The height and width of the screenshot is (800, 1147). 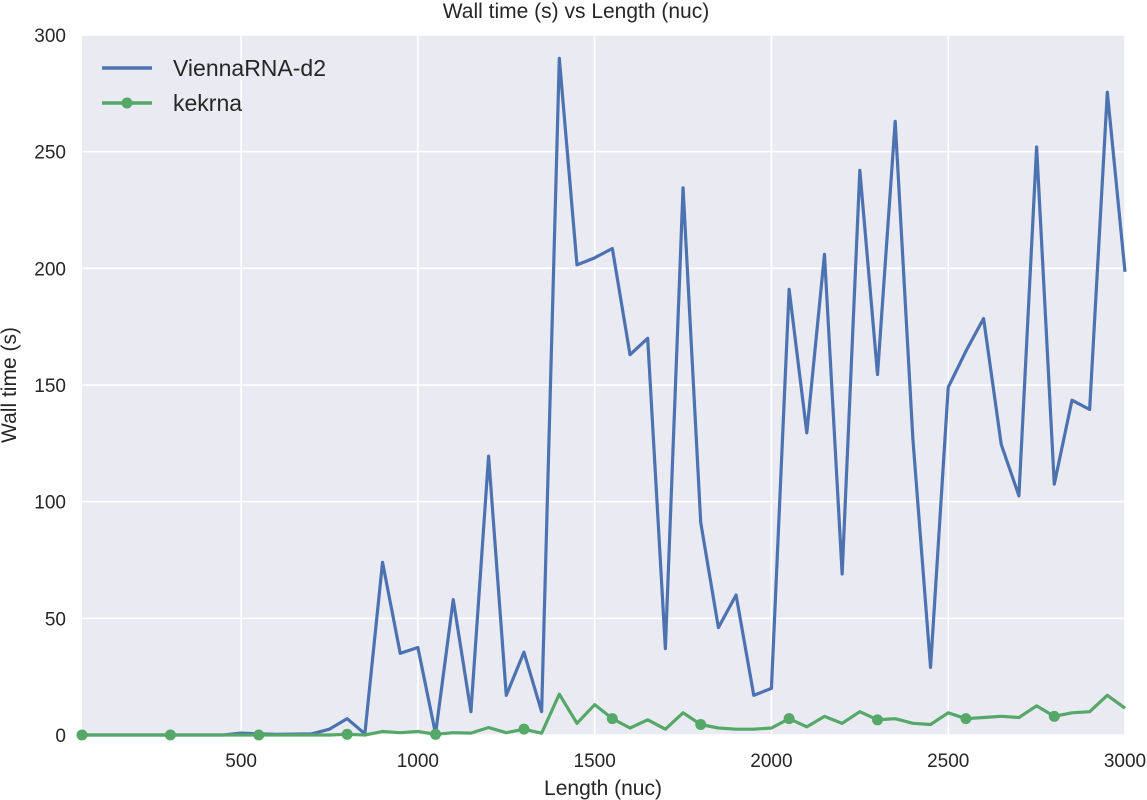 What do you see at coordinates (418, 761) in the screenshot?
I see `x-tick-label: 1000` at bounding box center [418, 761].